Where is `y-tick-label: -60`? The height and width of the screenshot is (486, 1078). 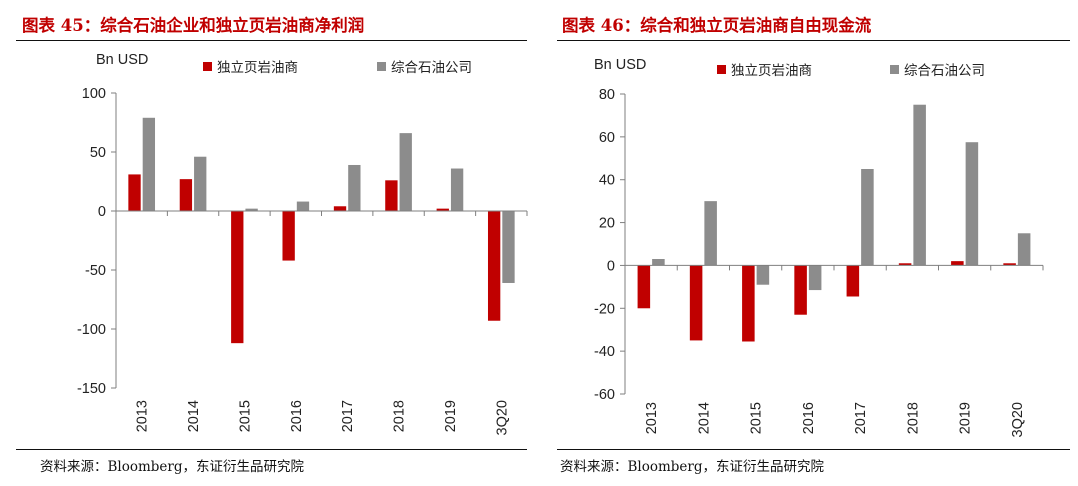
y-tick-label: -60 is located at coordinates (604, 395).